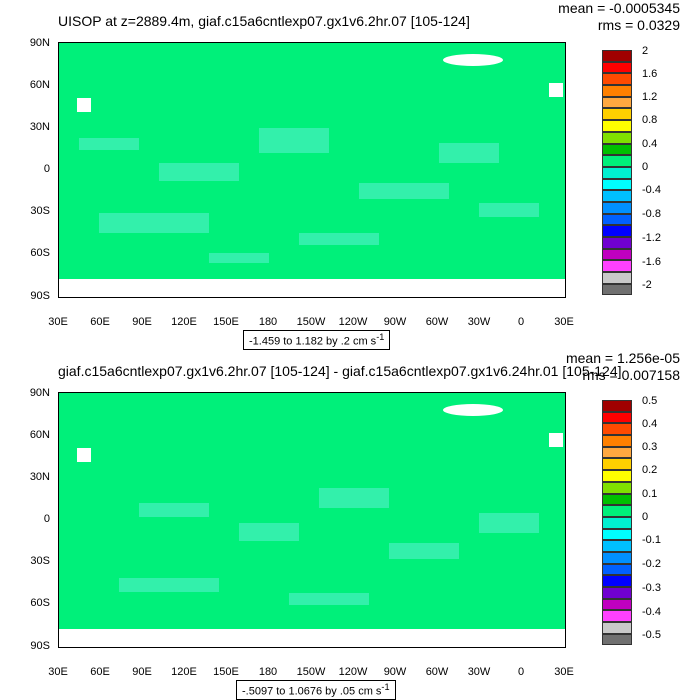 The height and width of the screenshot is (700, 700). Describe the element at coordinates (638, 25) in the screenshot. I see `rms-label: rms = 0.0329` at that location.